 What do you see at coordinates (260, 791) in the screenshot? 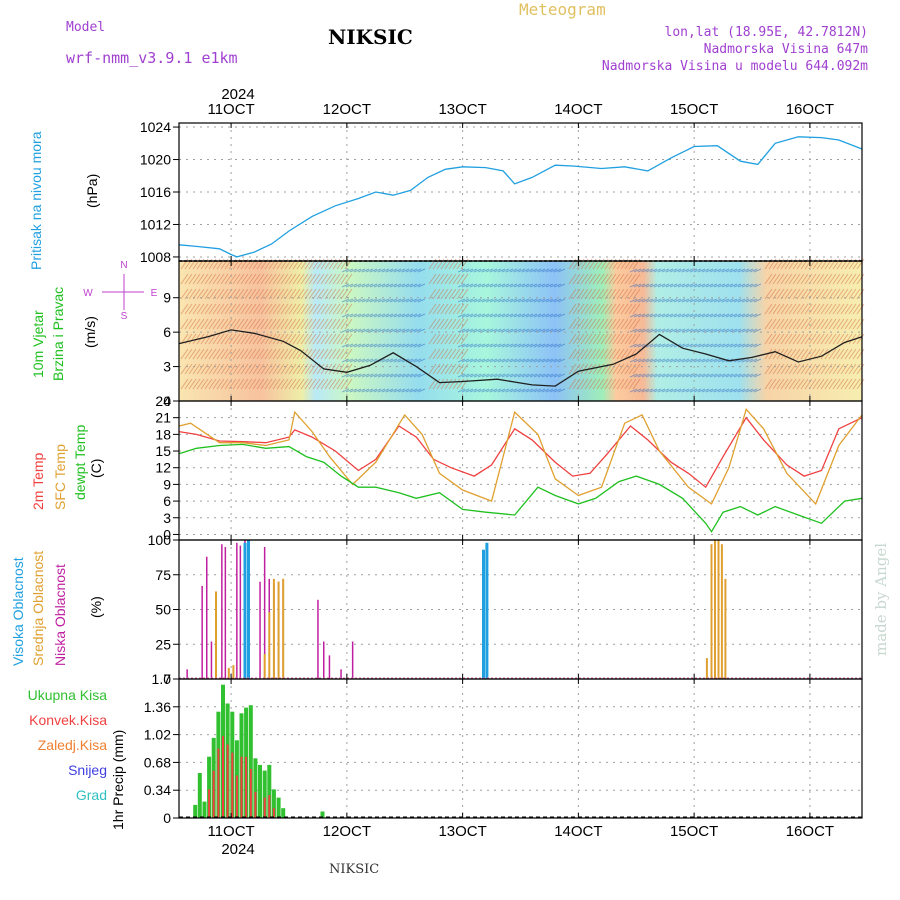
I see `total-rain-bar` at bounding box center [260, 791].